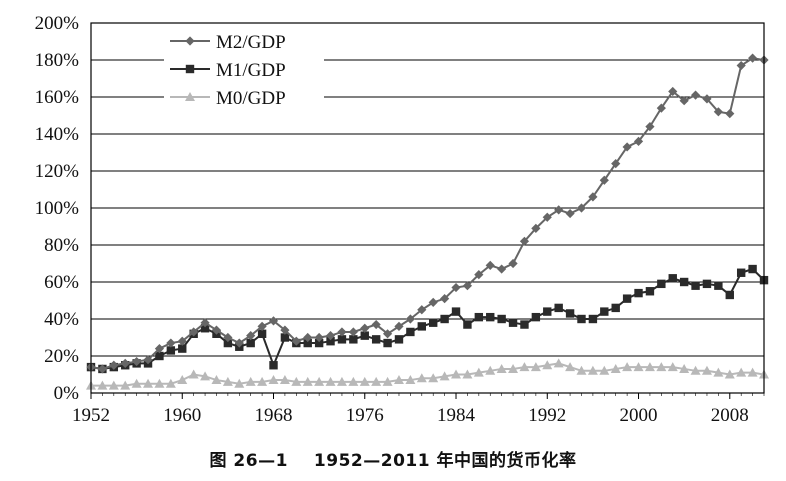 Image resolution: width=786 pixels, height=481 pixels. I want to click on legend-item-m2-gdp: M2/GDP, so click(244, 41).